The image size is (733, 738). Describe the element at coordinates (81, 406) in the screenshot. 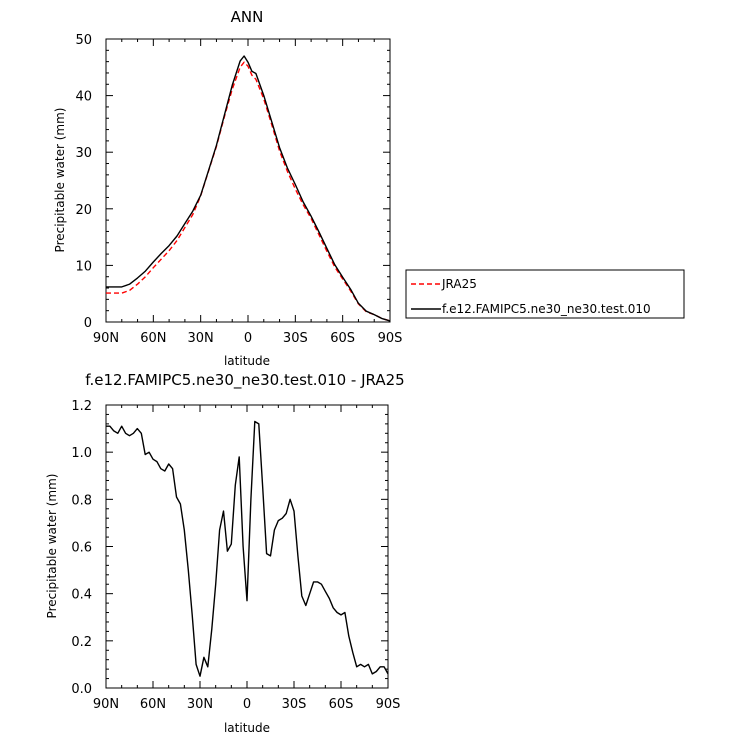

I see `bottom-y-tick-label: 1.2` at that location.